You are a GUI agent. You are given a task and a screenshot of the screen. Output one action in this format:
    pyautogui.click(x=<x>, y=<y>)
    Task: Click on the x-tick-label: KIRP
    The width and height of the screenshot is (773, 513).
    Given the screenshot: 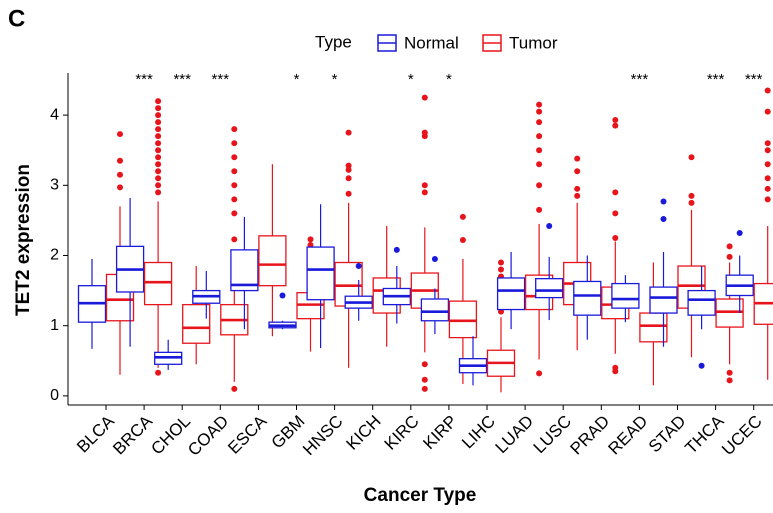 What is the action you would take?
    pyautogui.click(x=439, y=432)
    